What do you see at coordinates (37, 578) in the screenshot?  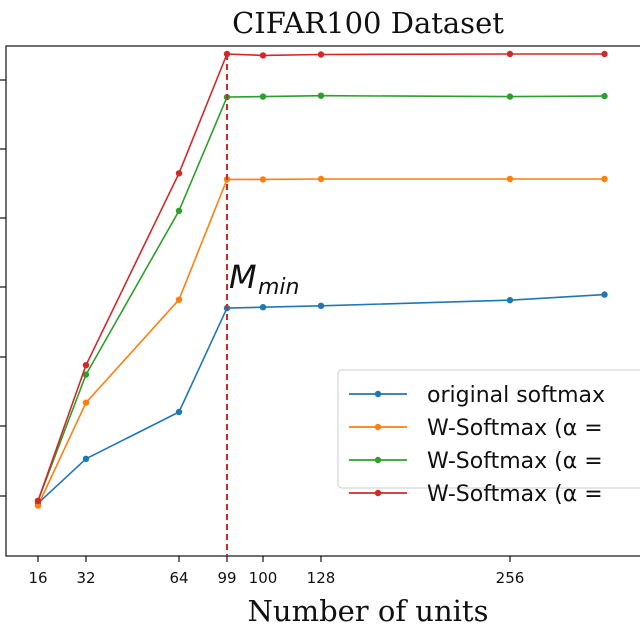 I see `x-tick-label-0: 16` at bounding box center [37, 578].